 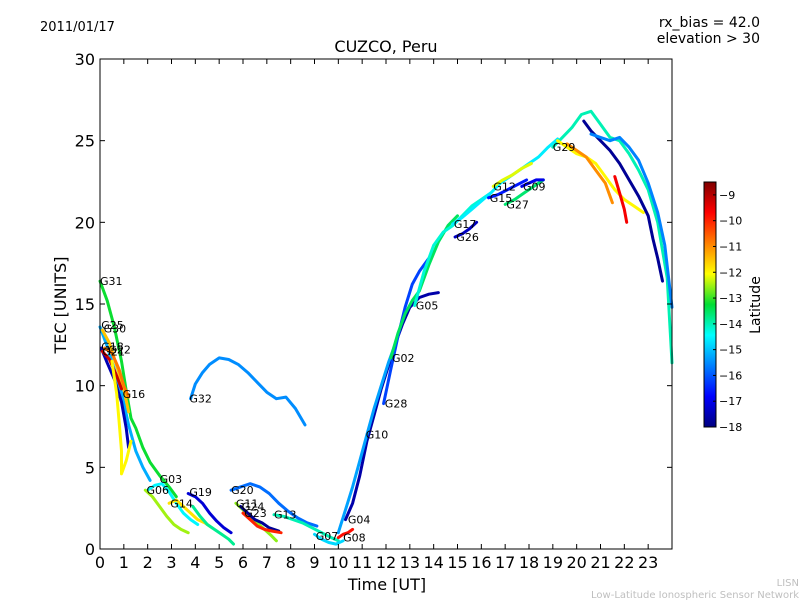 I want to click on satellite-label: G26, so click(x=467, y=237).